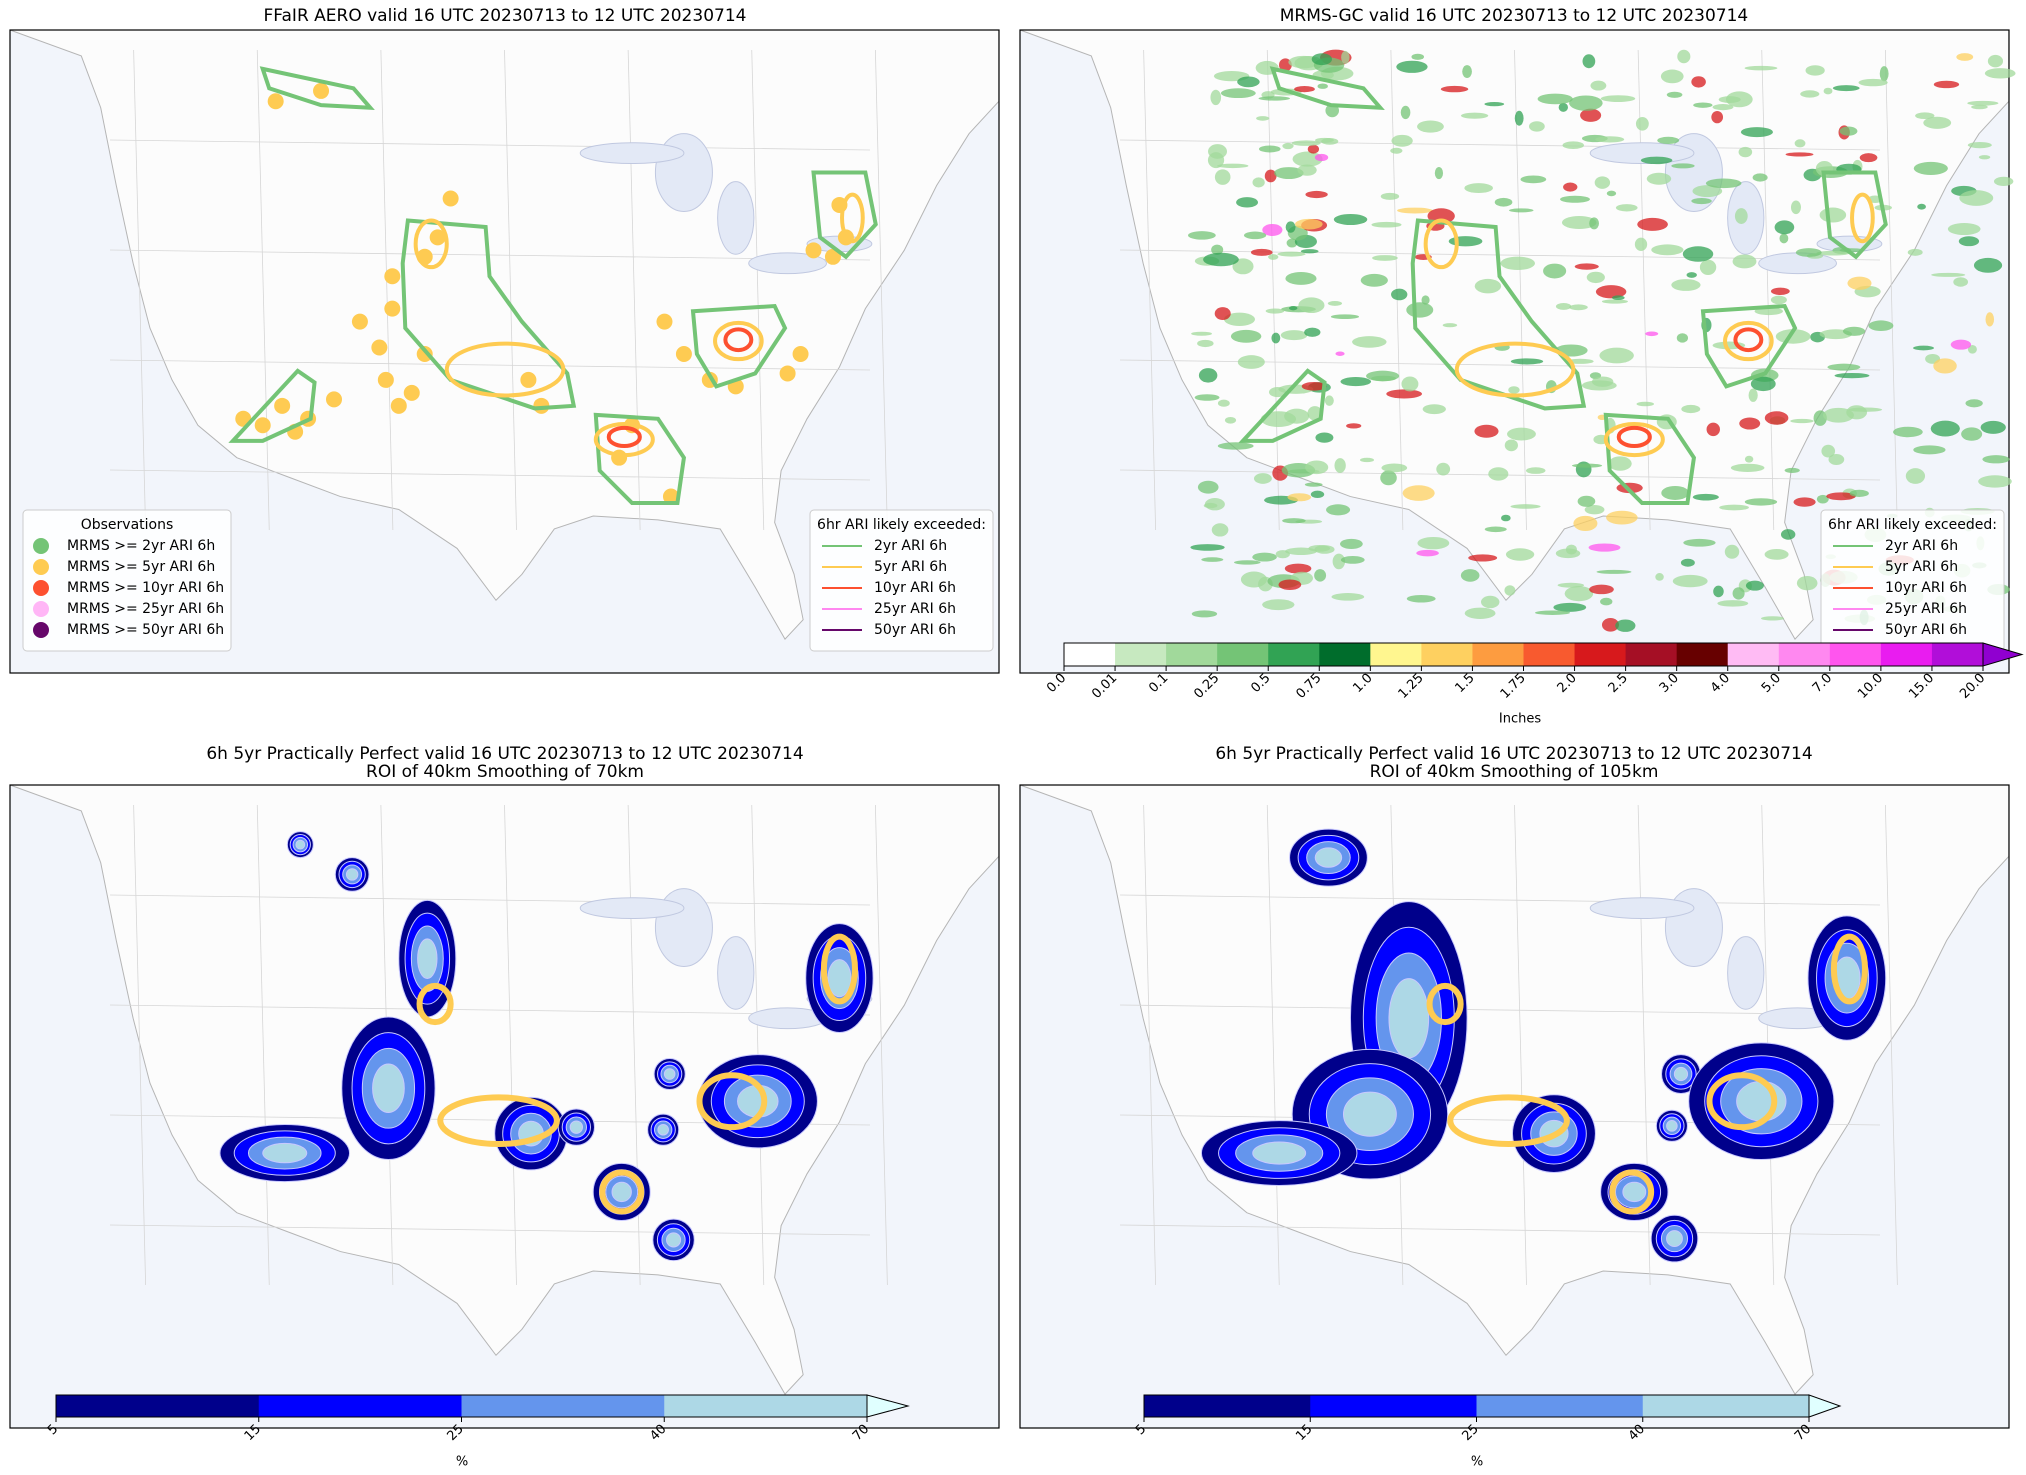 The height and width of the screenshot is (1475, 2026). I want to click on colorbar-tick-label: 2.0, so click(1567, 683).